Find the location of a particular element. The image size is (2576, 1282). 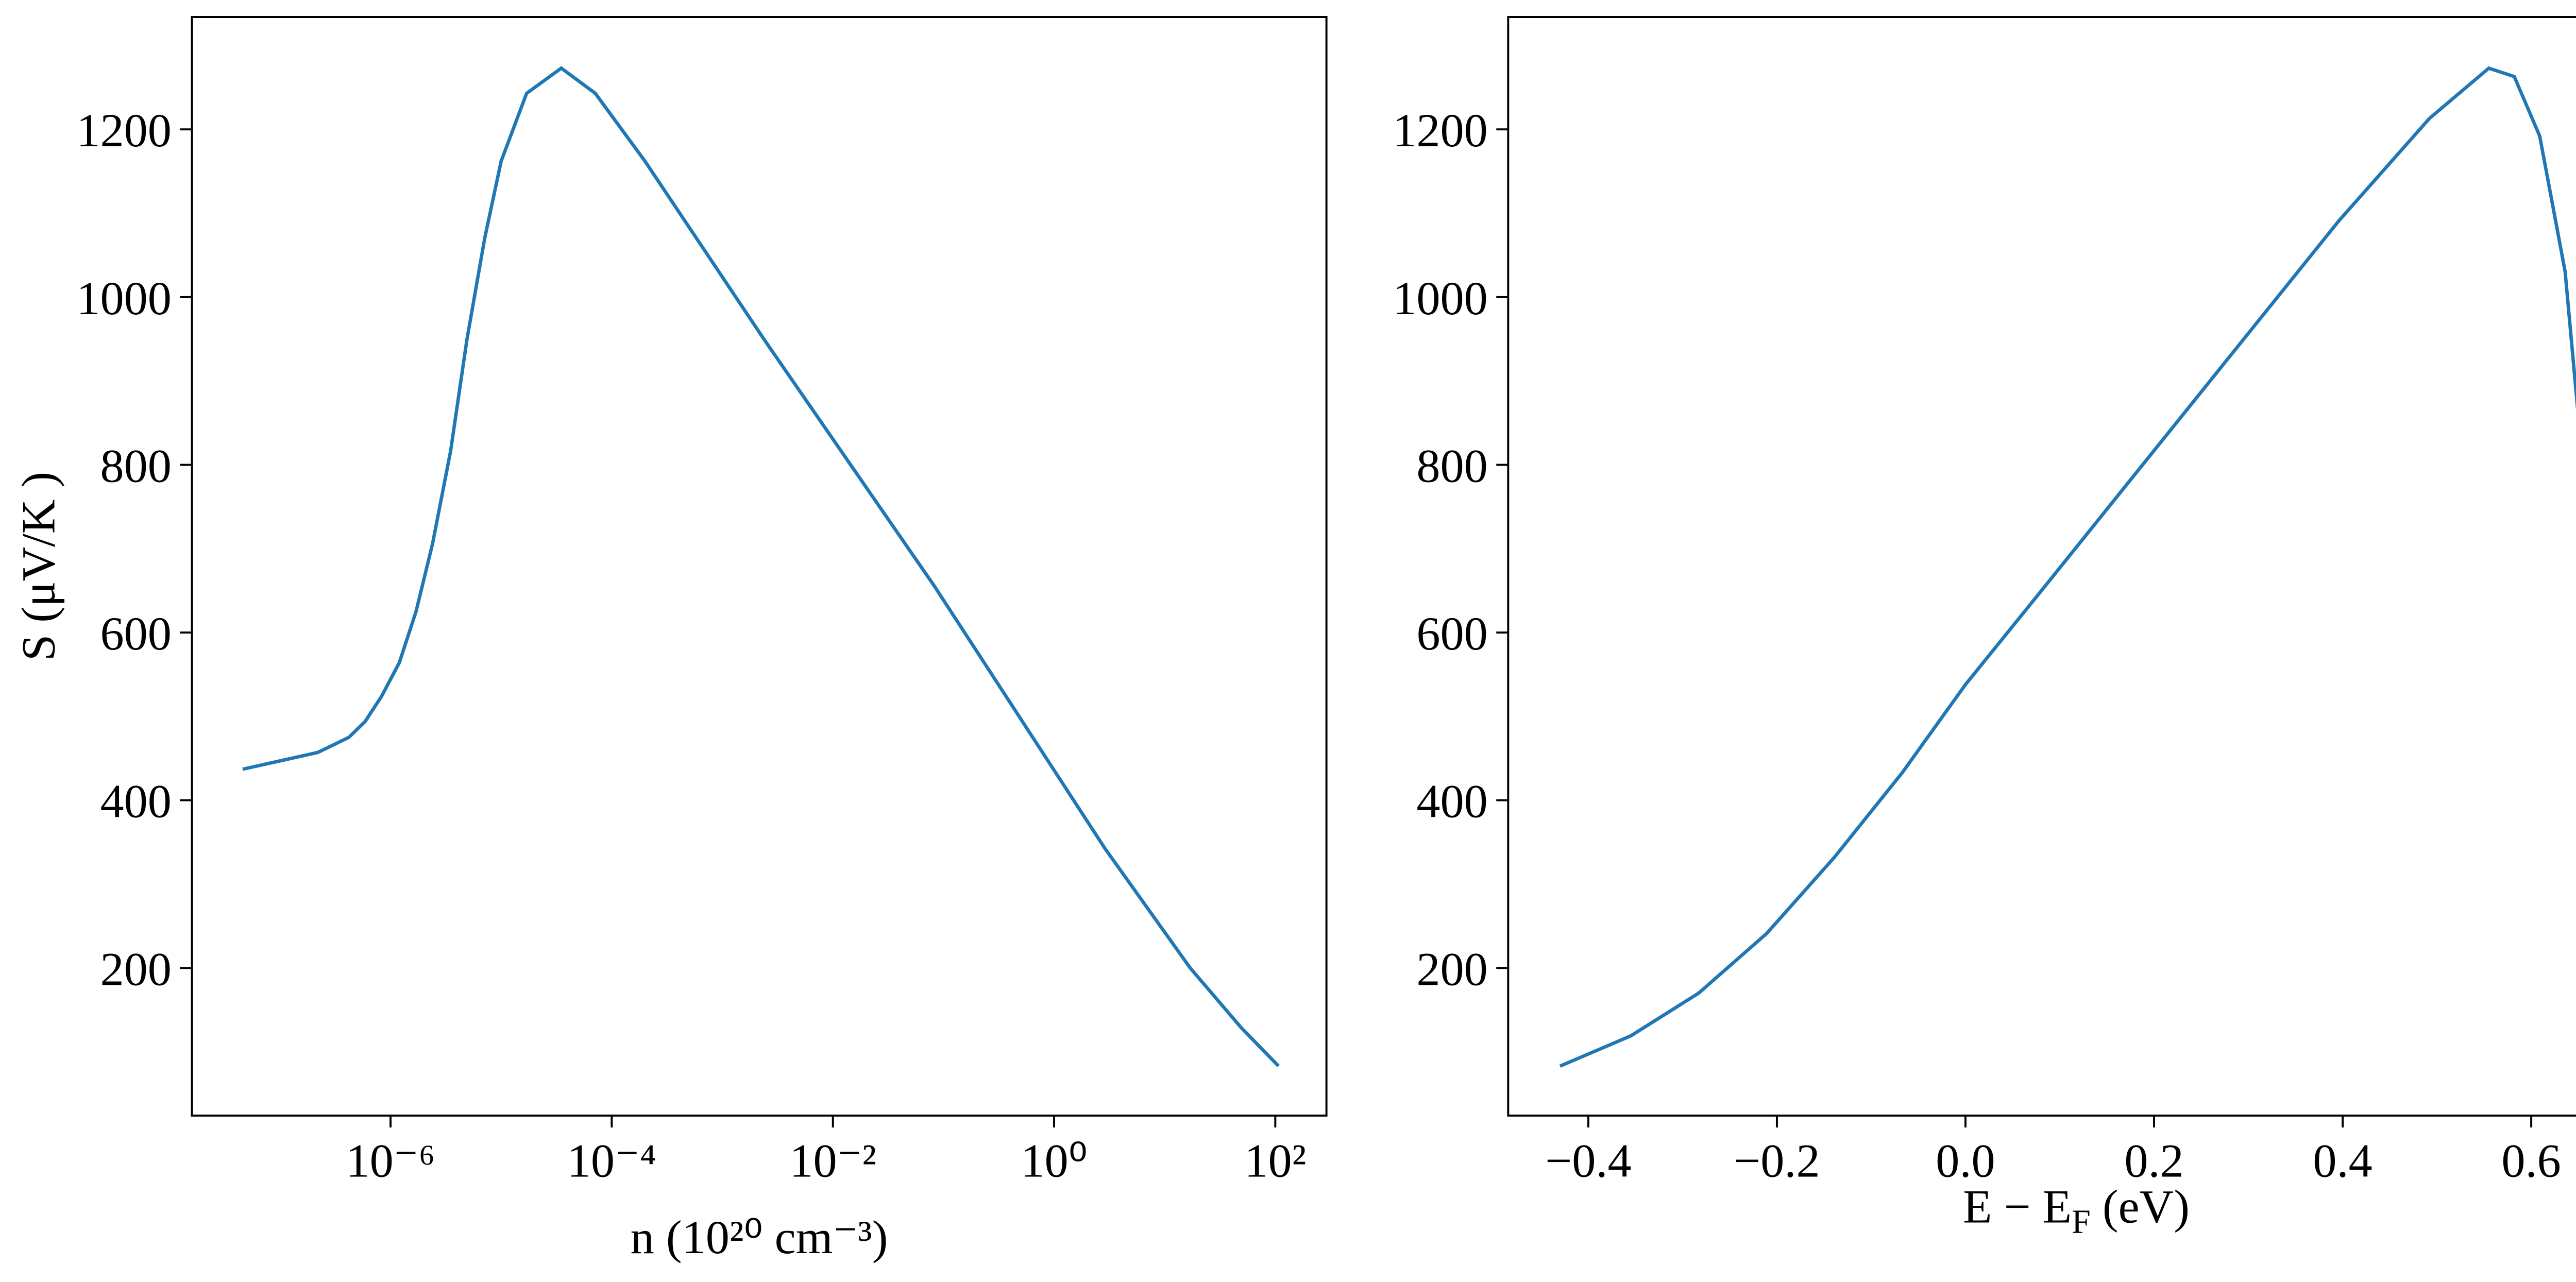

x-tick-label: 10⁰ is located at coordinates (1054, 1161).